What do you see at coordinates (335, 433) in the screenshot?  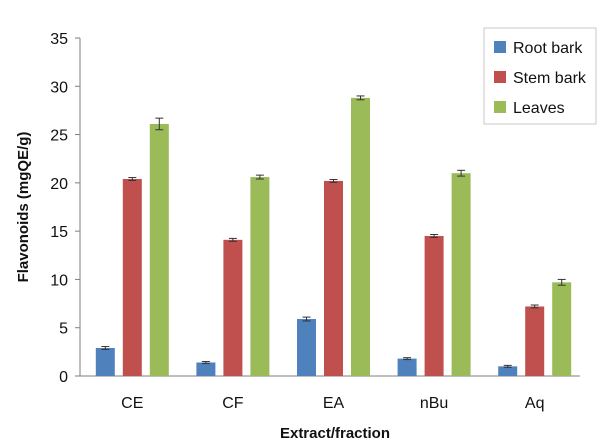 I see `x-axis-title: Extract/fraction` at bounding box center [335, 433].